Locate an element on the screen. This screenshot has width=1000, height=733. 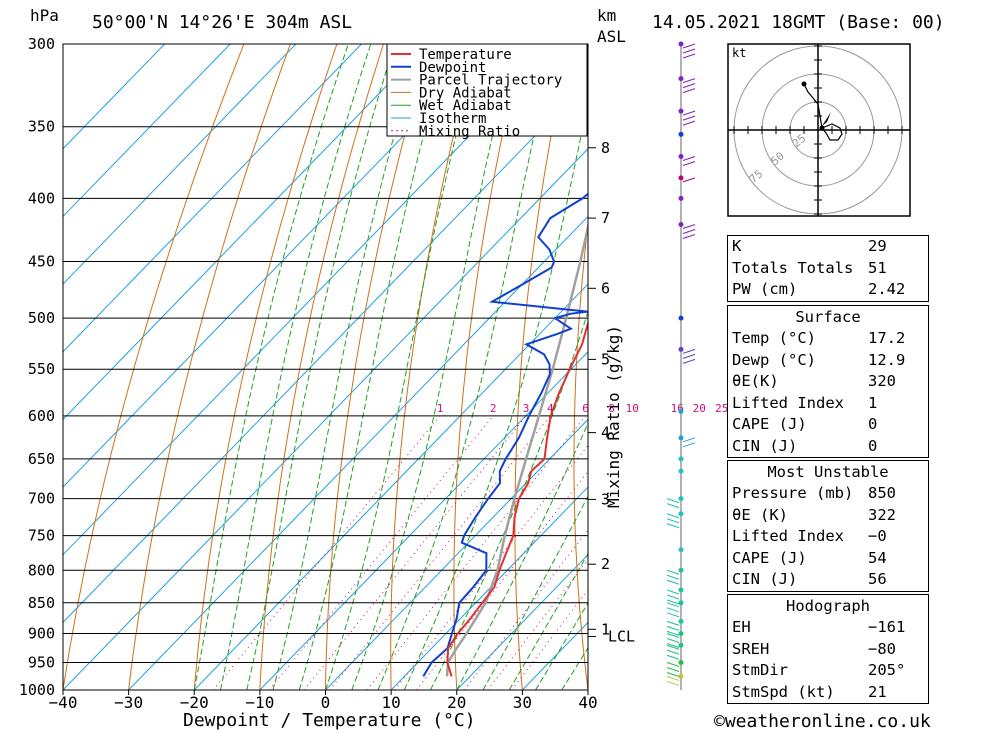
x-tick-label: 10 is located at coordinates (390, 702).